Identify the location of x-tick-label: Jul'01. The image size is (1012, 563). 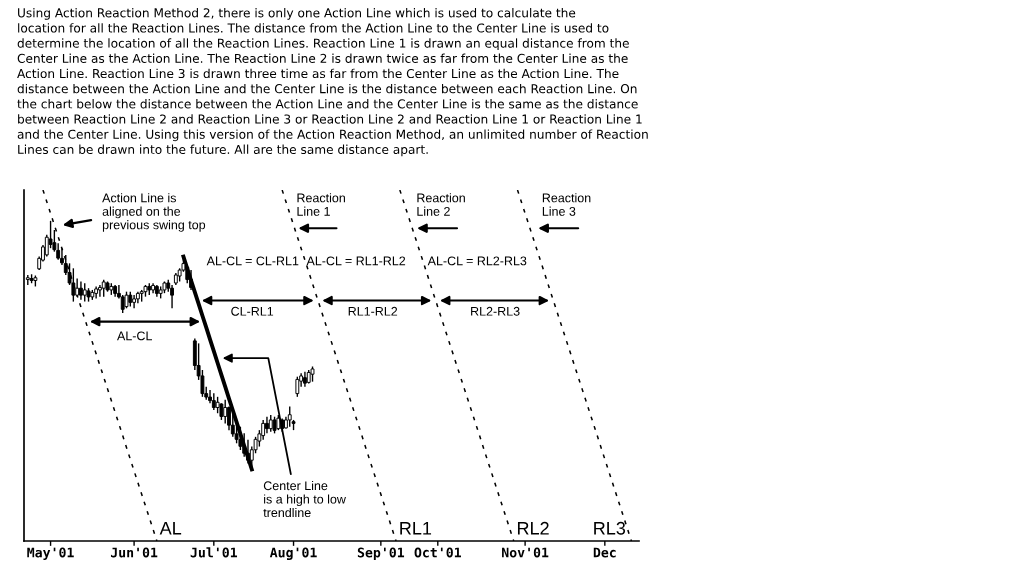
(214, 552).